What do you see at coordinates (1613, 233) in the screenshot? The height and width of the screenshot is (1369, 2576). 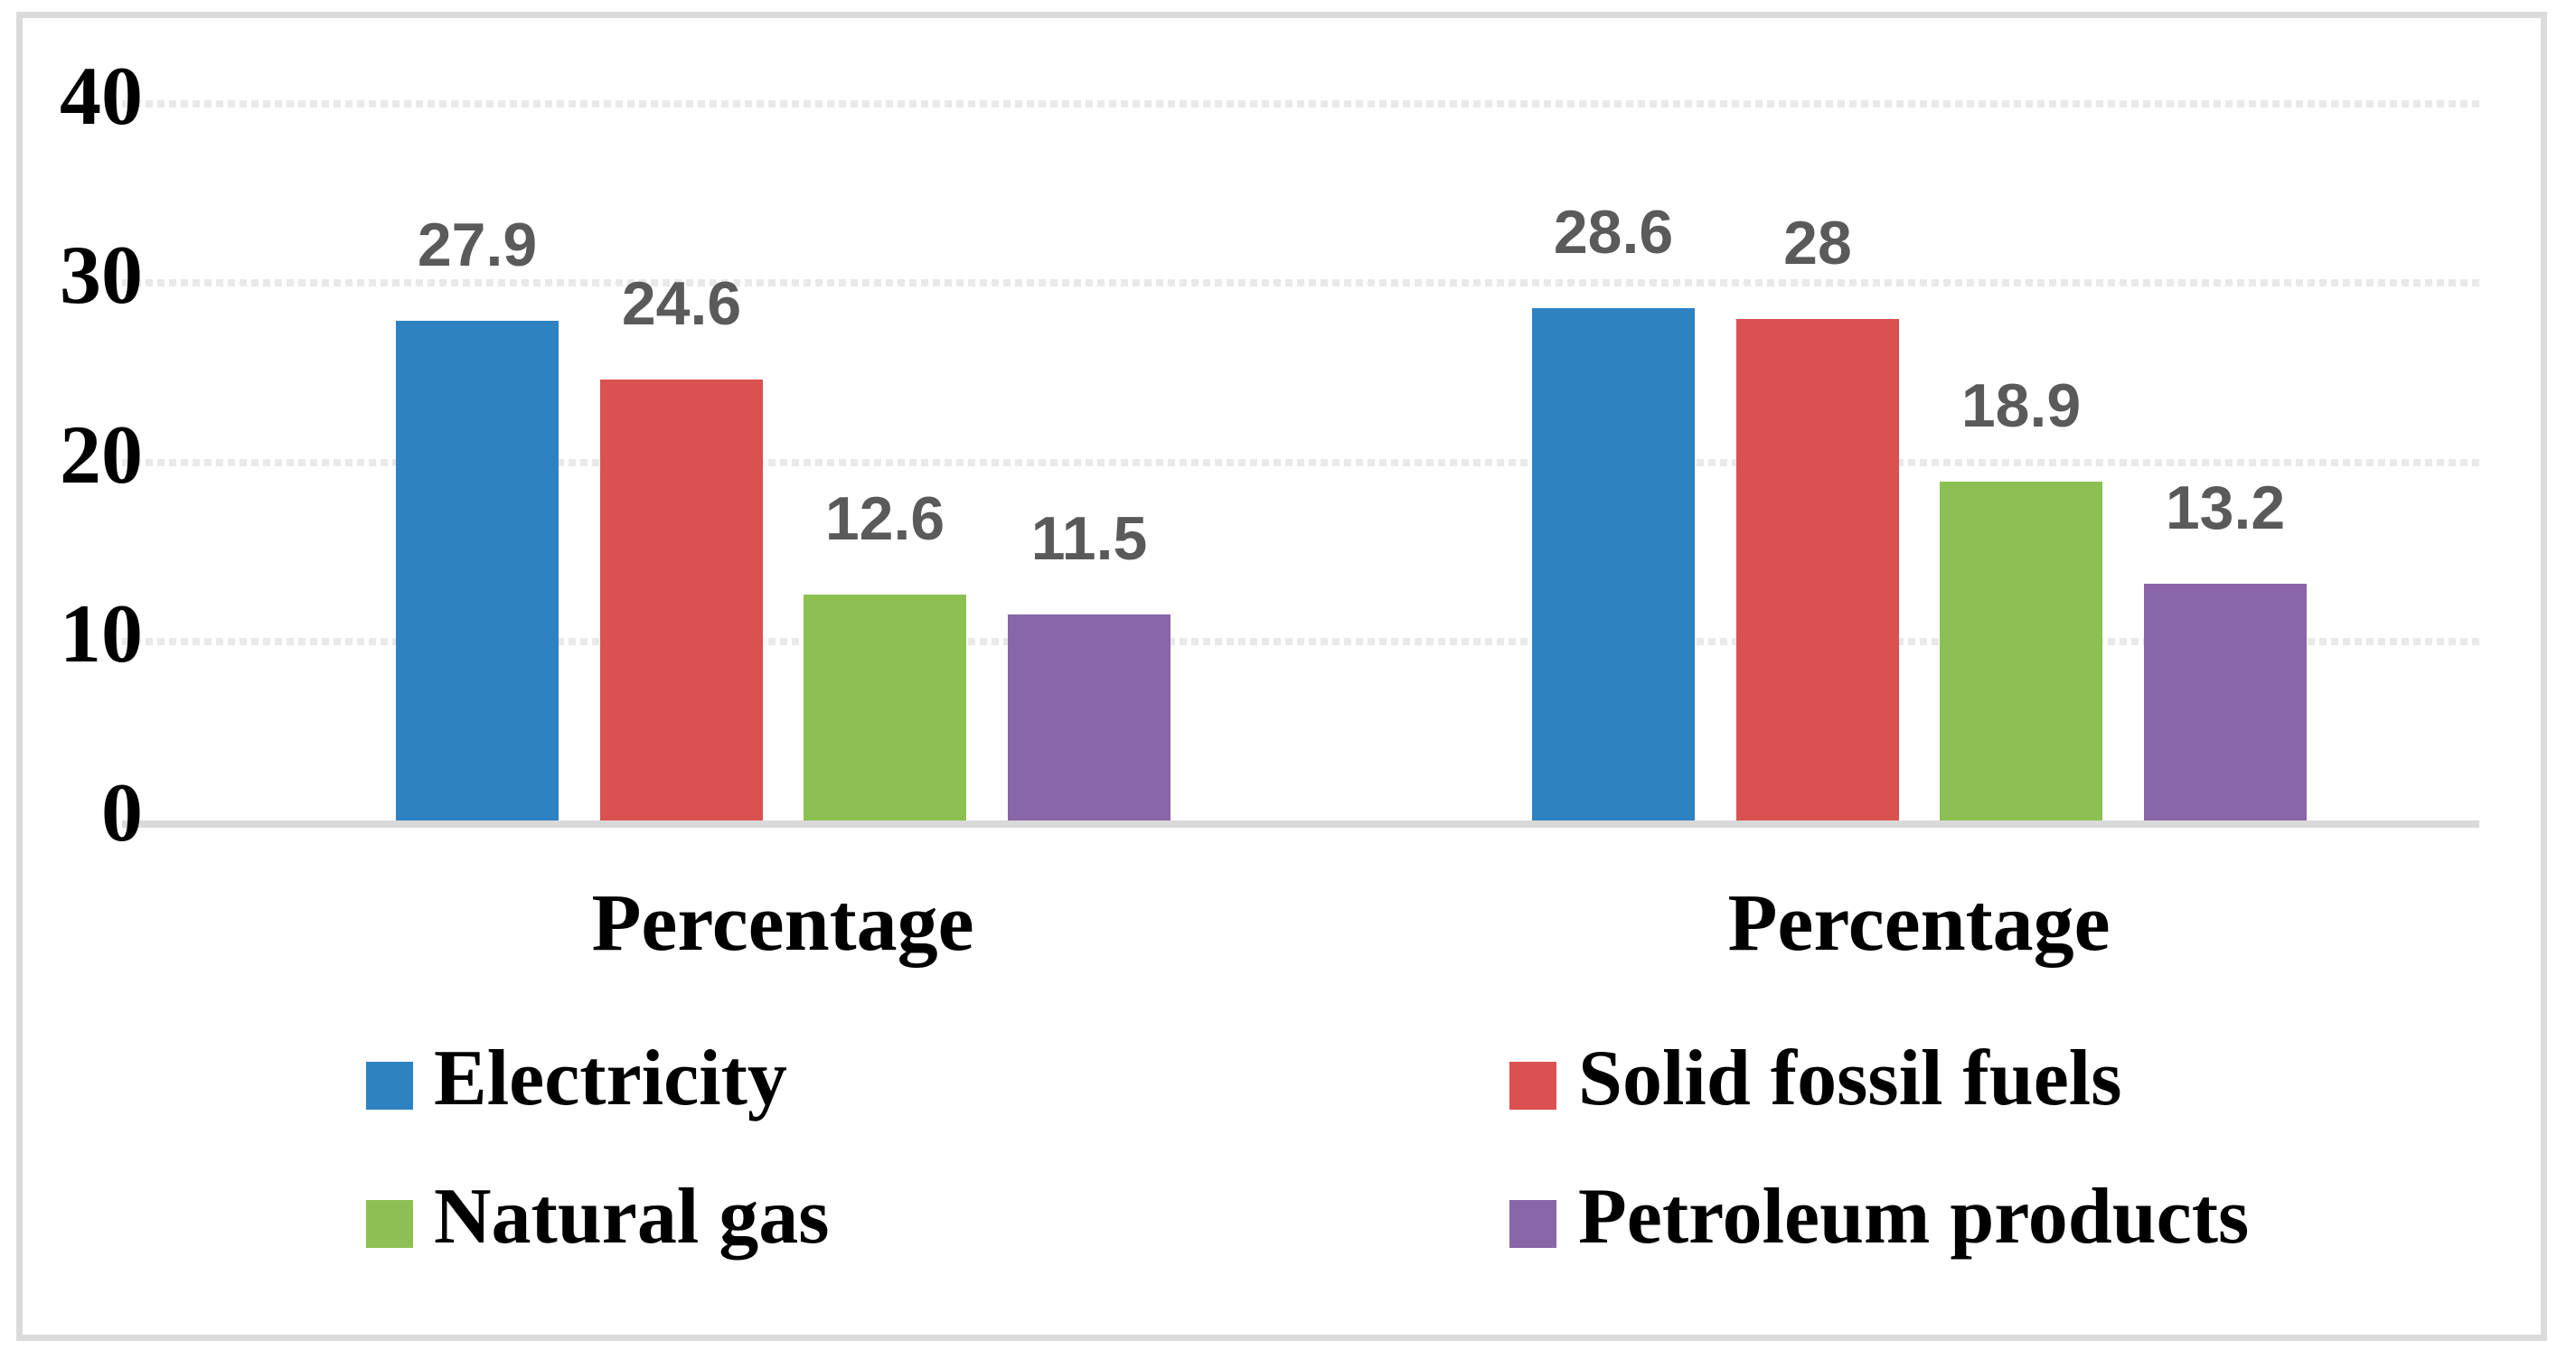 I see `bar-value-label: 28.6` at bounding box center [1613, 233].